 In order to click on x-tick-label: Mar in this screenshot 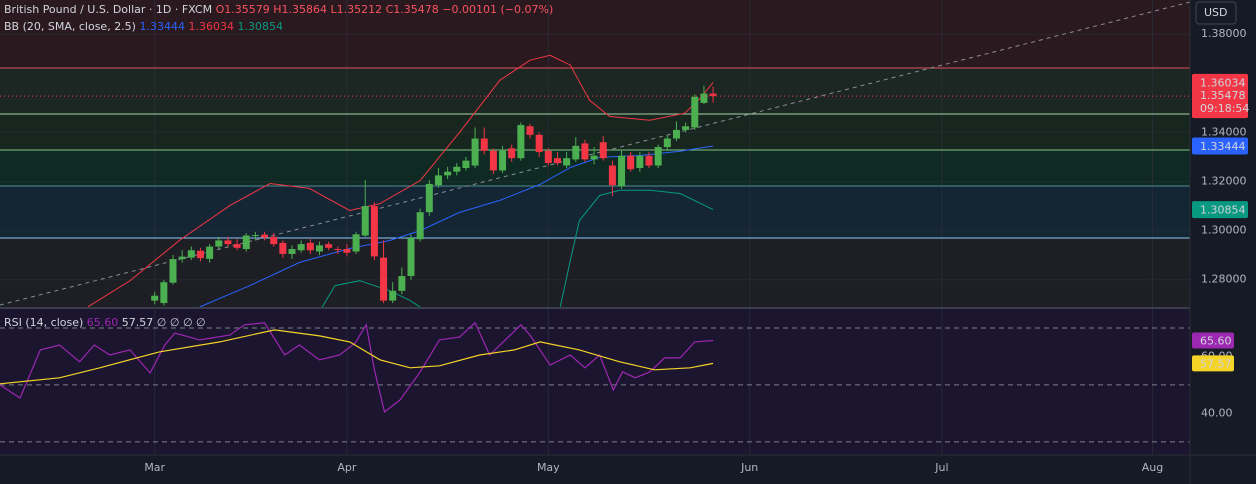, I will do `click(154, 467)`.